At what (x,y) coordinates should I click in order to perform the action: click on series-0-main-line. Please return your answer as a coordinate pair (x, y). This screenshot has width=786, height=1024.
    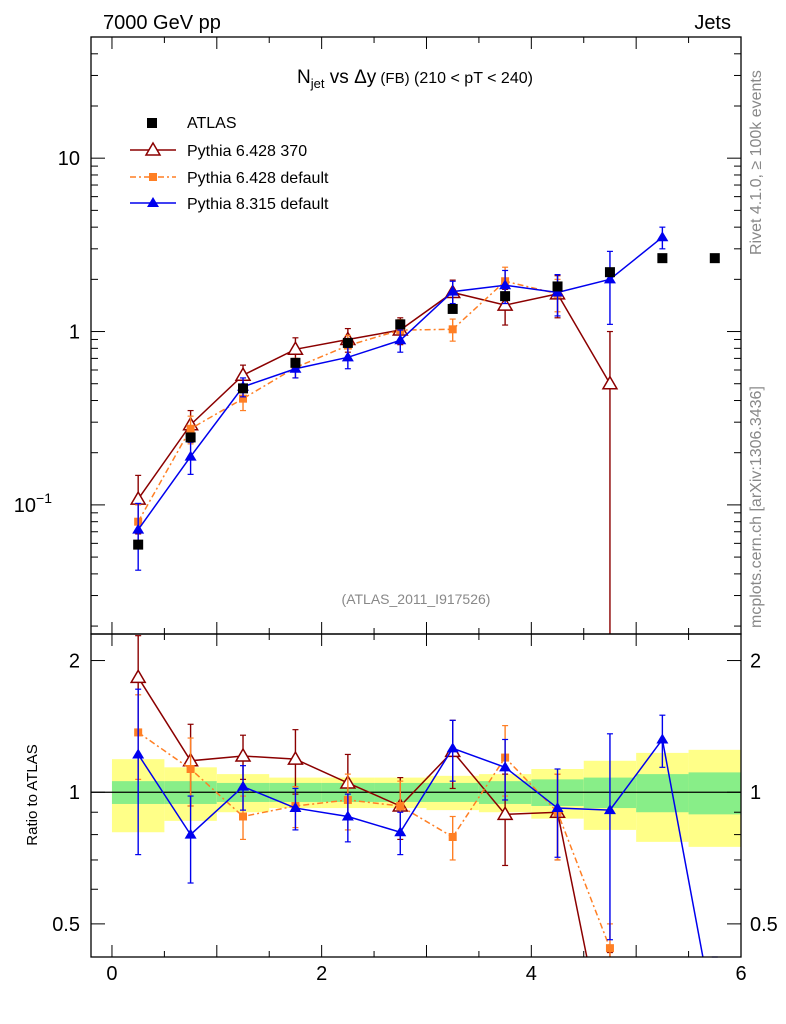
    Looking at the image, I should click on (374, 395).